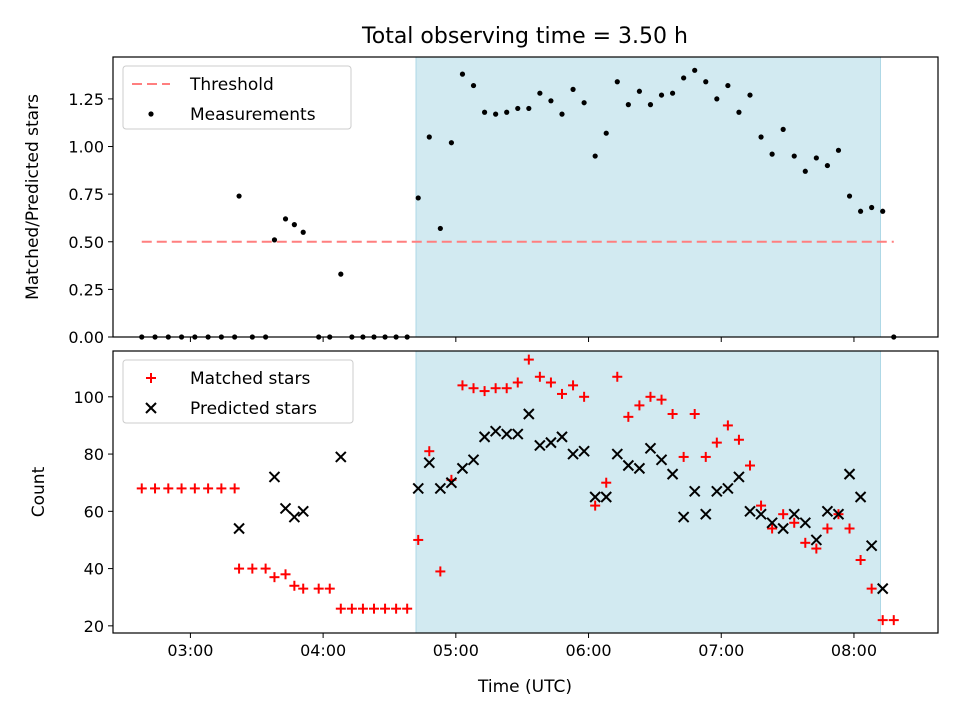  Describe the element at coordinates (86, 147) in the screenshot. I see `top-y-tick-label: 1.00` at that location.